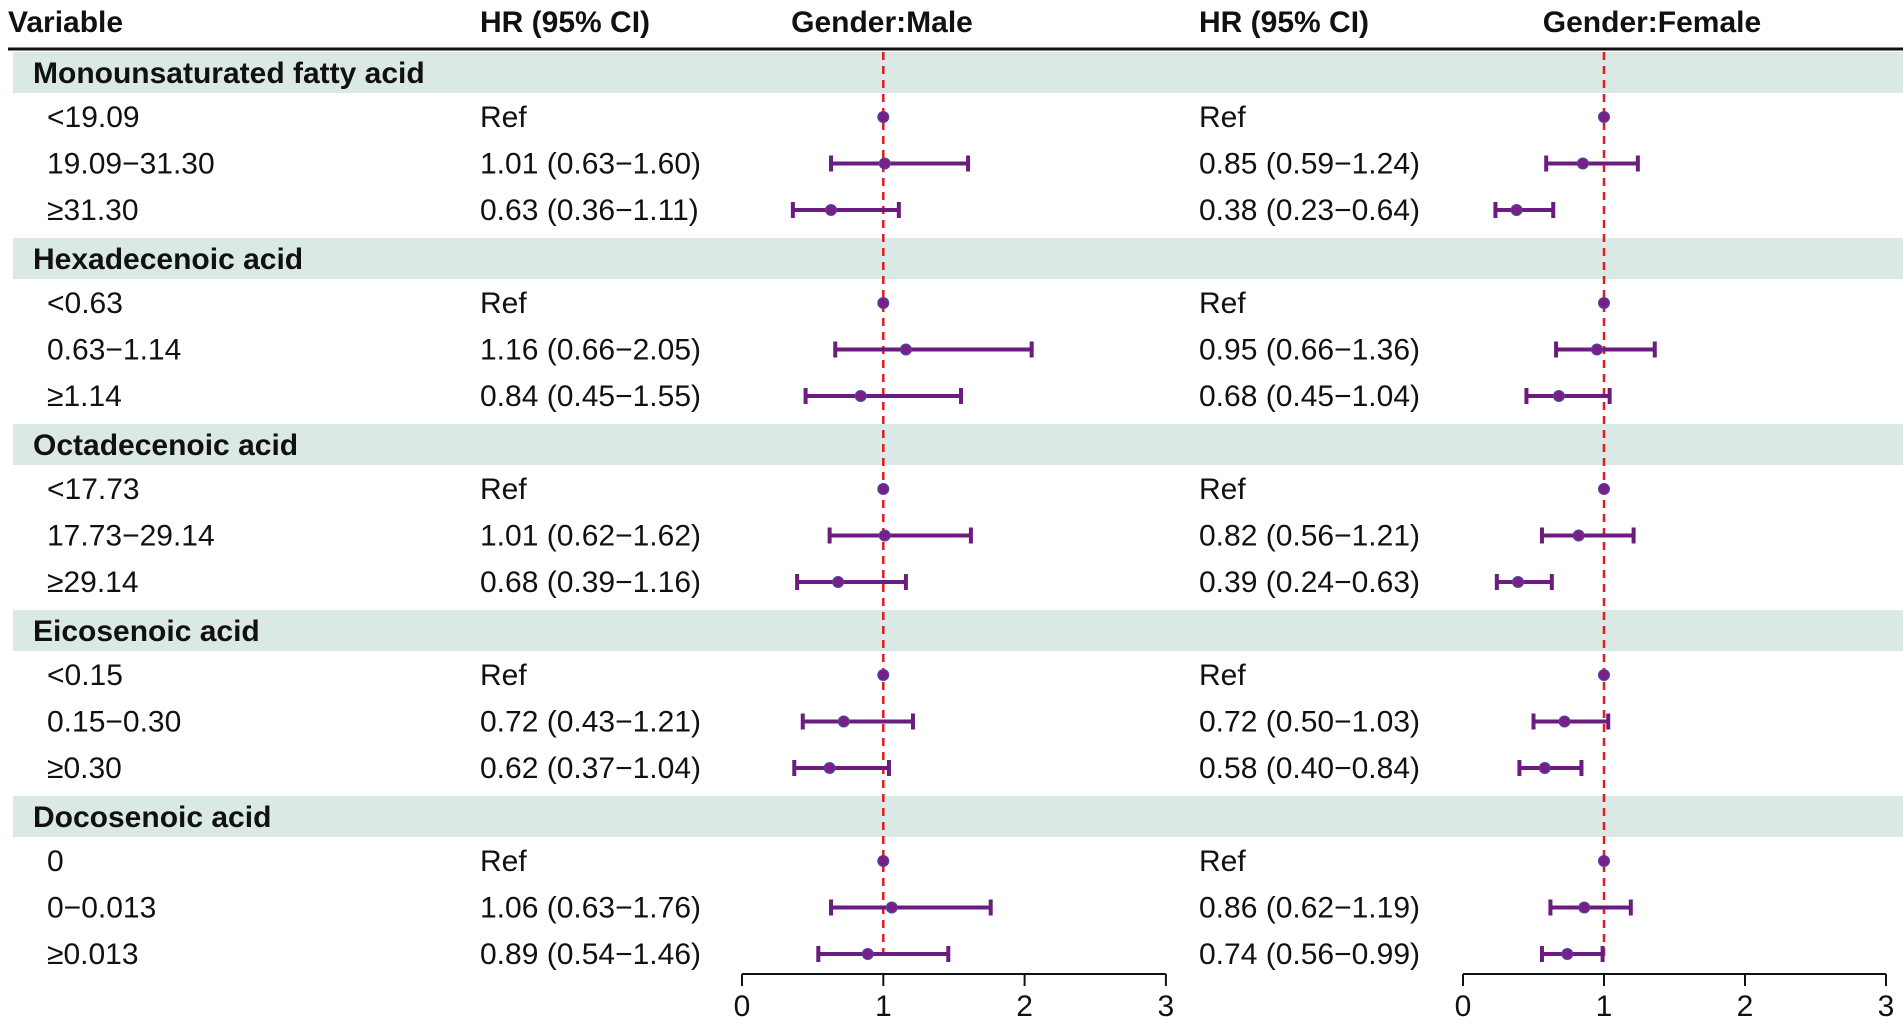  Describe the element at coordinates (1166, 1006) in the screenshot. I see `x-tick-label-male: 3` at that location.